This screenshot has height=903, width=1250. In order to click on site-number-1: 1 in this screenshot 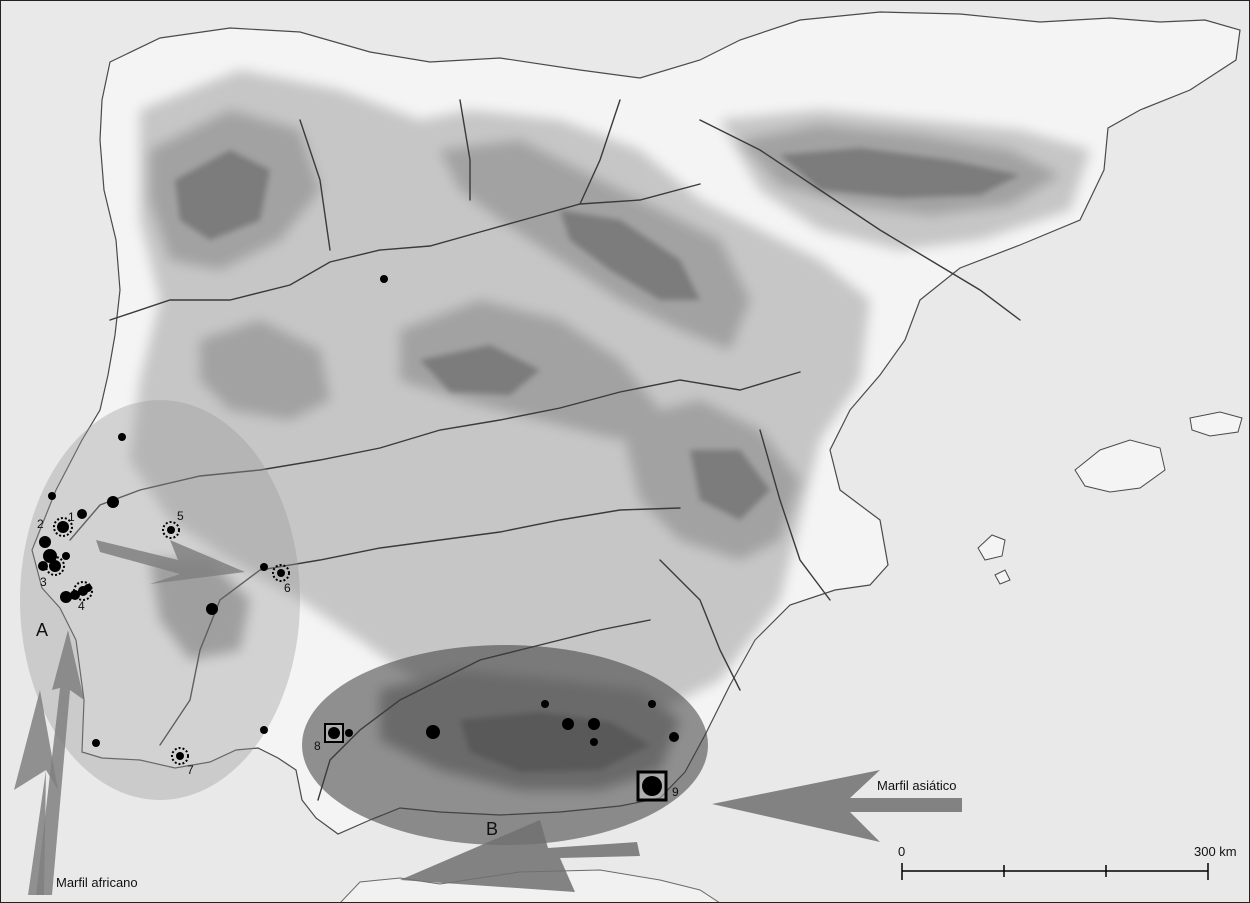, I will do `click(71, 517)`.